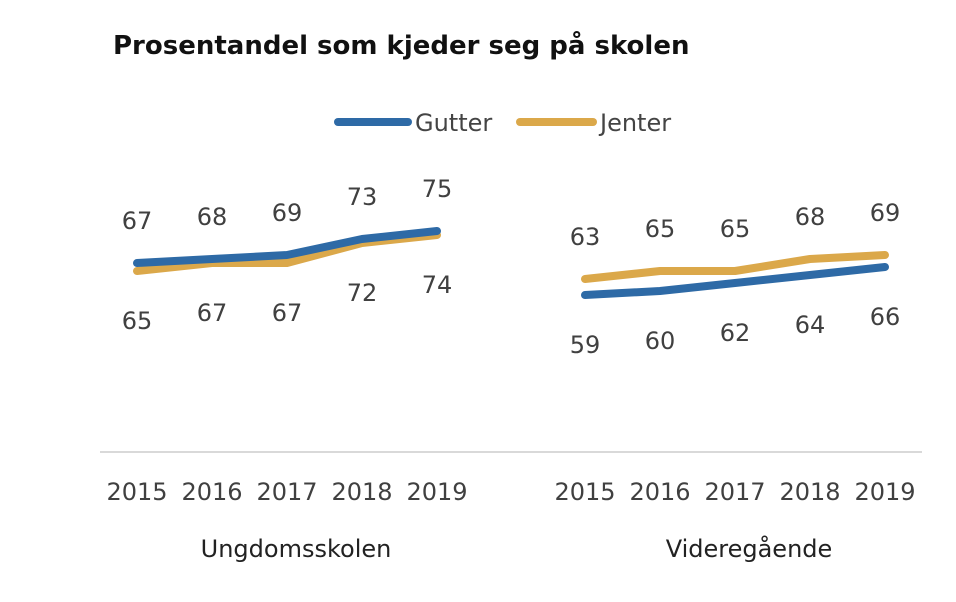 The height and width of the screenshot is (602, 956). What do you see at coordinates (296, 549) in the screenshot?
I see `group-label-ungdomsskolen: Ungdomsskolen` at bounding box center [296, 549].